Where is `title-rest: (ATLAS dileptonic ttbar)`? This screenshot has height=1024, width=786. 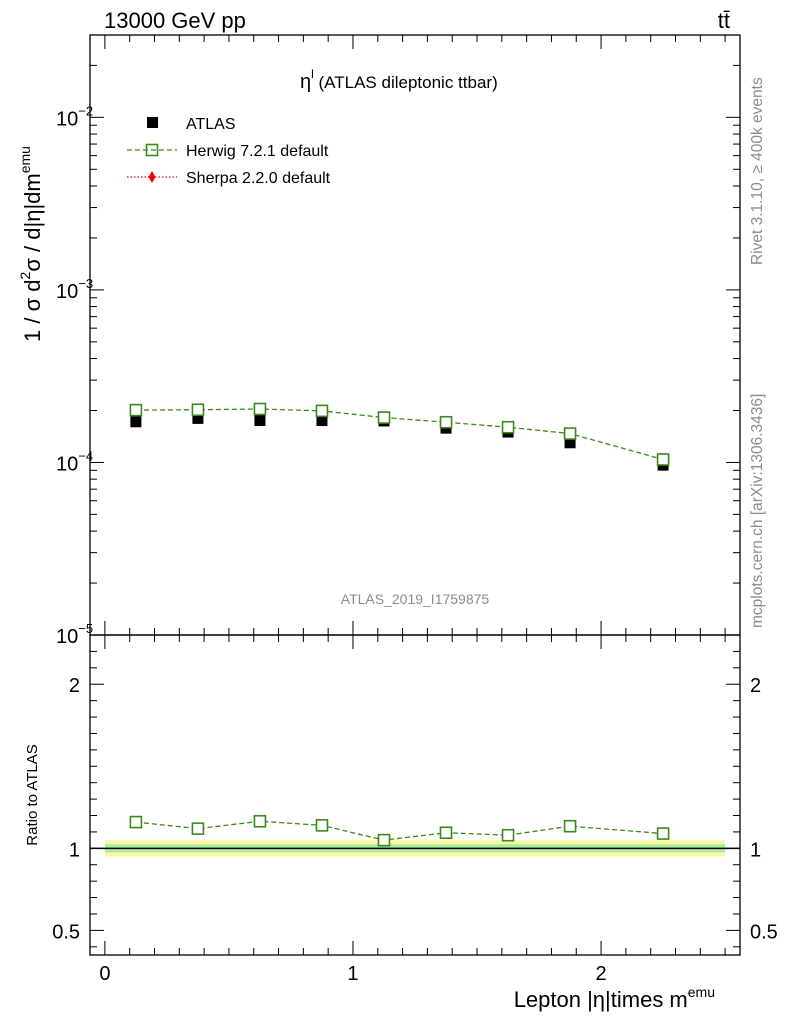 title-rest: (ATLAS dileptonic ttbar) is located at coordinates (406, 82).